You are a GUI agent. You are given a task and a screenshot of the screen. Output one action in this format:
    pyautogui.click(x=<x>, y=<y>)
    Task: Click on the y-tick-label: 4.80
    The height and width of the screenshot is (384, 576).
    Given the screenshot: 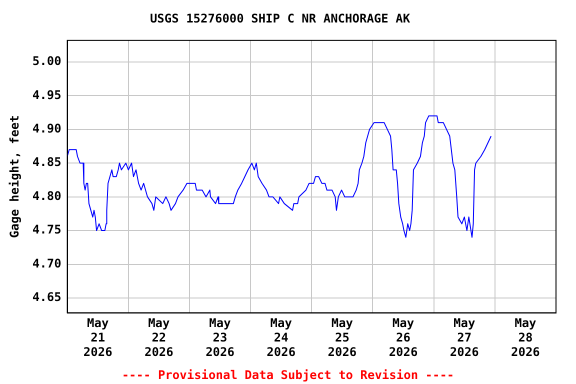 What is the action you would take?
    pyautogui.click(x=47, y=195)
    